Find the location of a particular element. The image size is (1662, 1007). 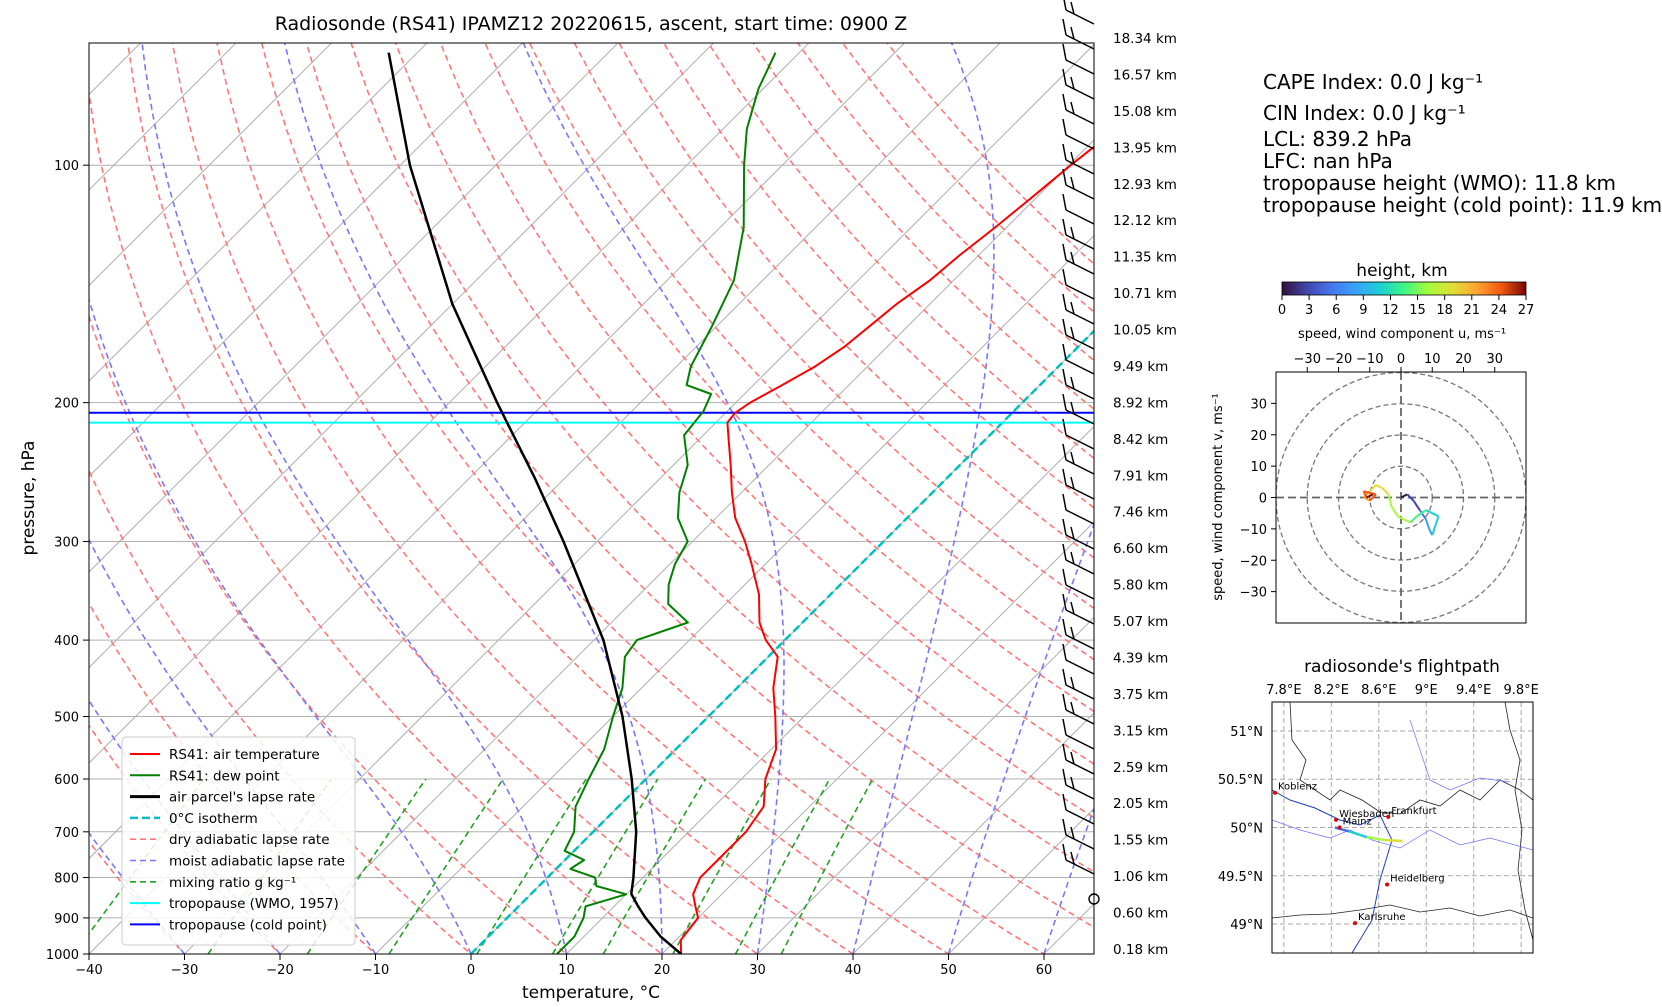

lcl-value: LCL: 839.2 hPa is located at coordinates (1338, 139).